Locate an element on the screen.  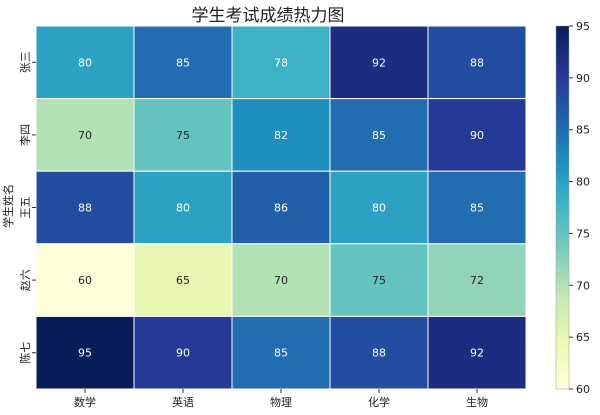
x-tick-label: 英语 is located at coordinates (183, 402).